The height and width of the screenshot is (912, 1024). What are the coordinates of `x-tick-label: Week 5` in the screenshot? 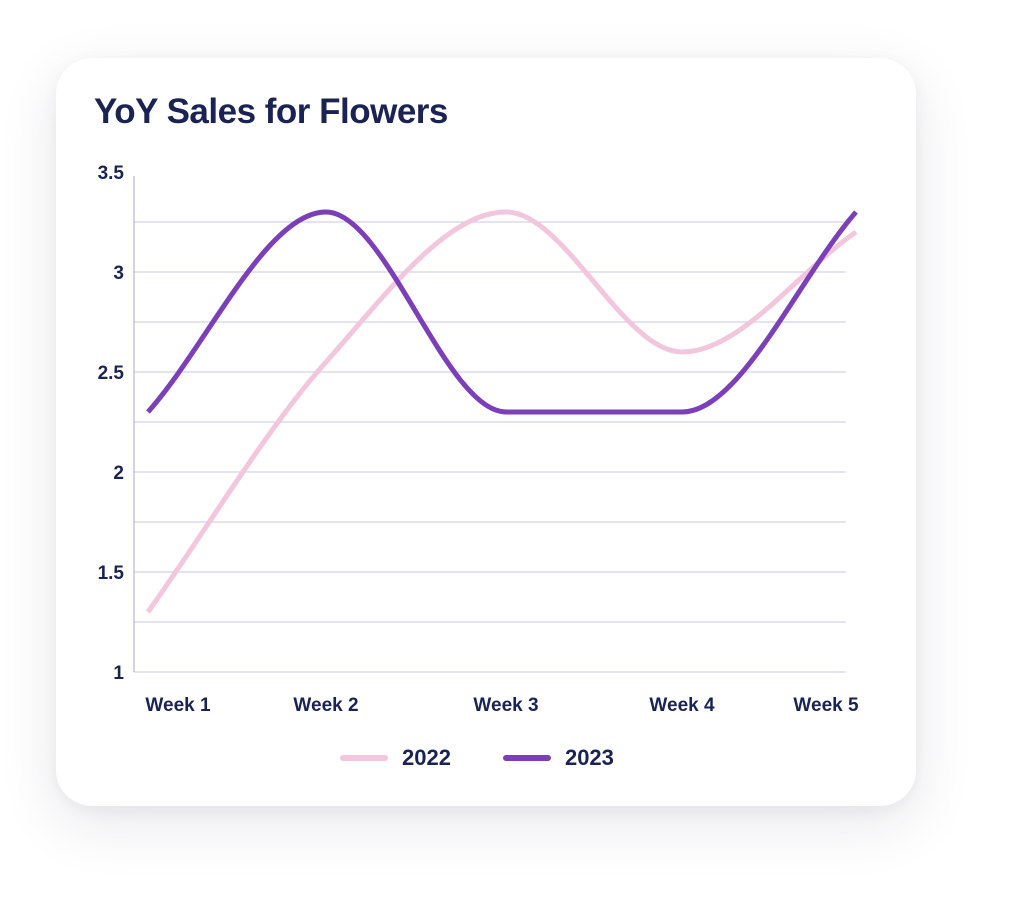 It's located at (826, 705).